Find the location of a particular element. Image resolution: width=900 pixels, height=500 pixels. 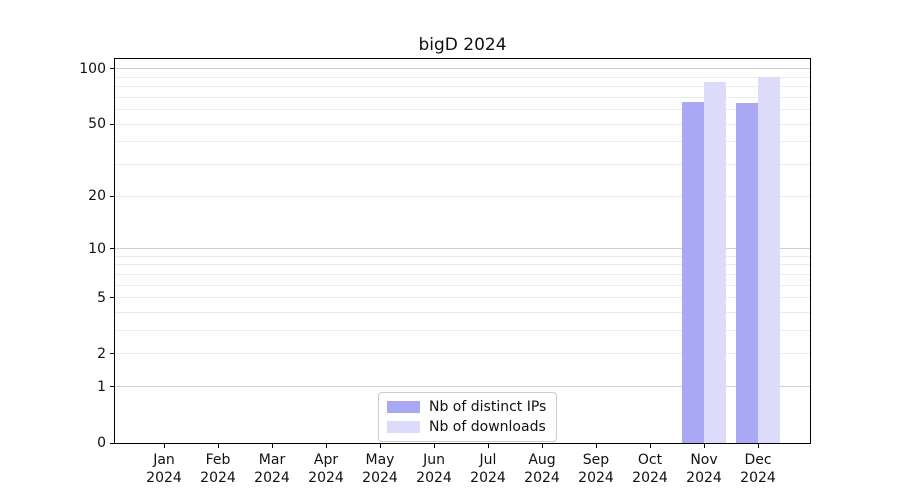

x-tick-label: Feb 2024 is located at coordinates (218, 469).